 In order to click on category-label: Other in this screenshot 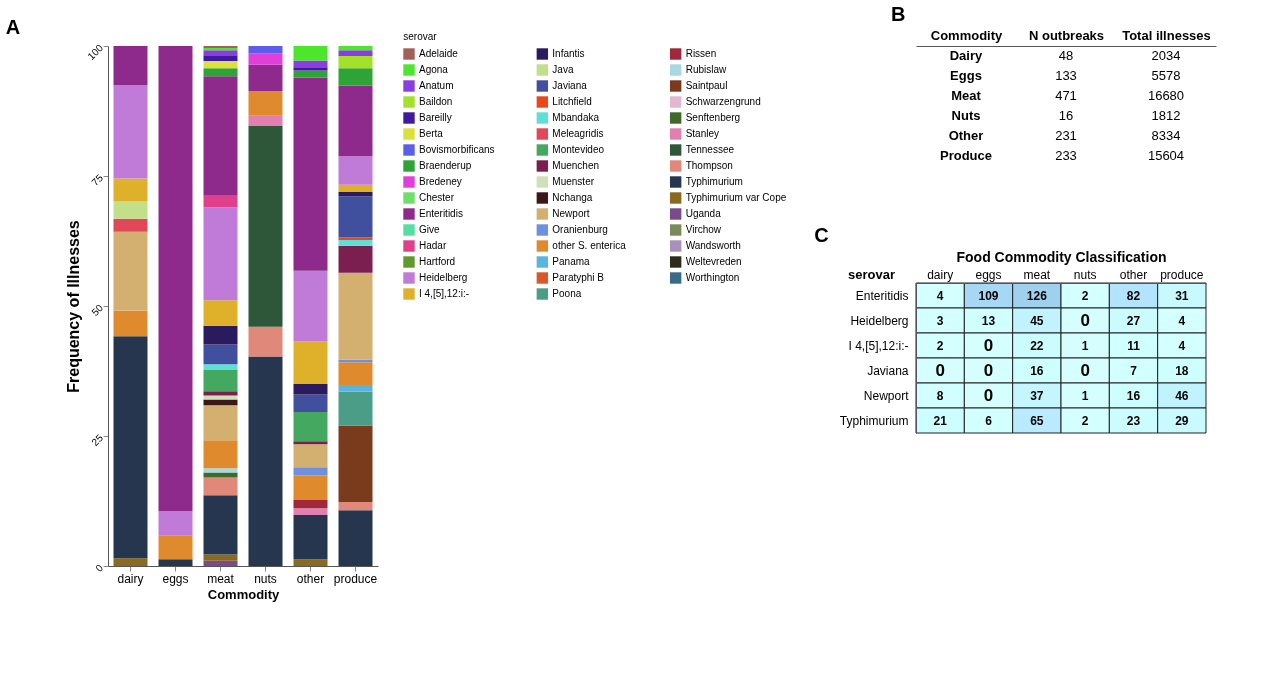, I will do `click(966, 135)`.